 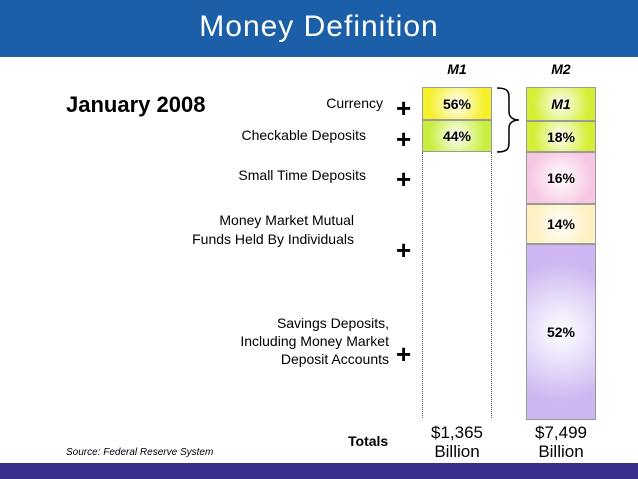 I want to click on m2-column-header: M2, so click(x=561, y=69).